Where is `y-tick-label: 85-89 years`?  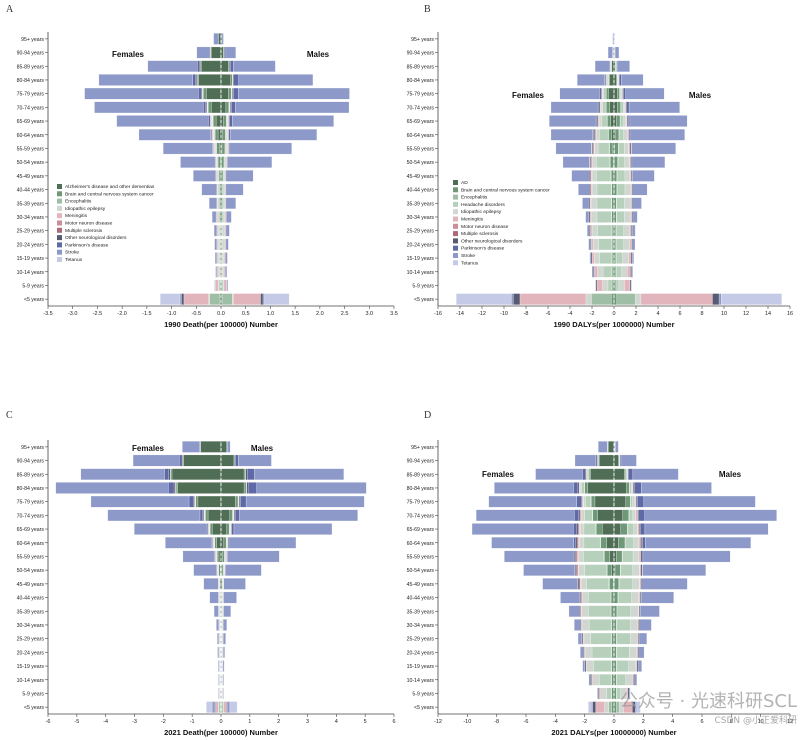 y-tick-label: 85-89 years is located at coordinates (31, 475).